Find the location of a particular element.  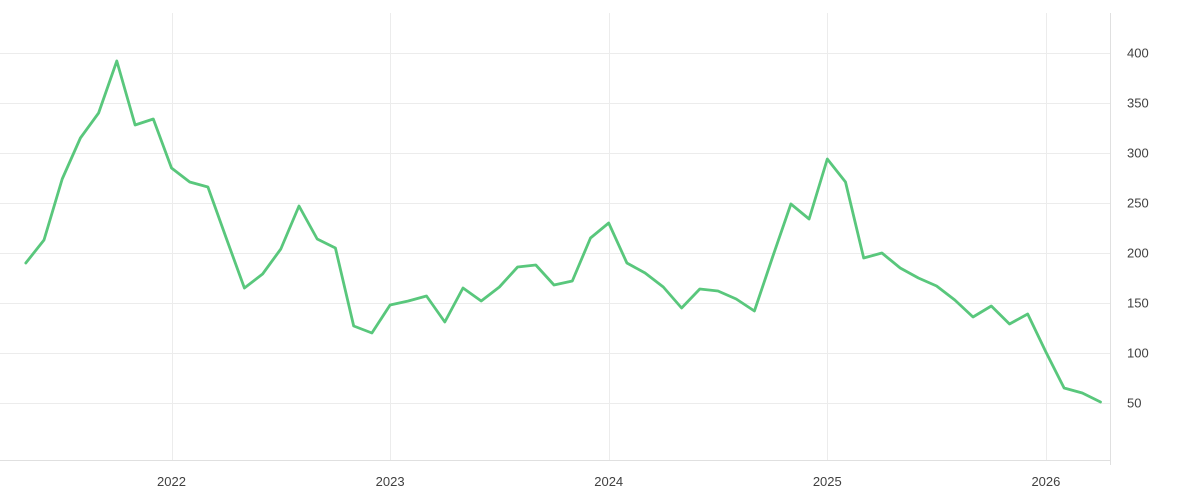

x-tick-label: 2025 is located at coordinates (827, 481).